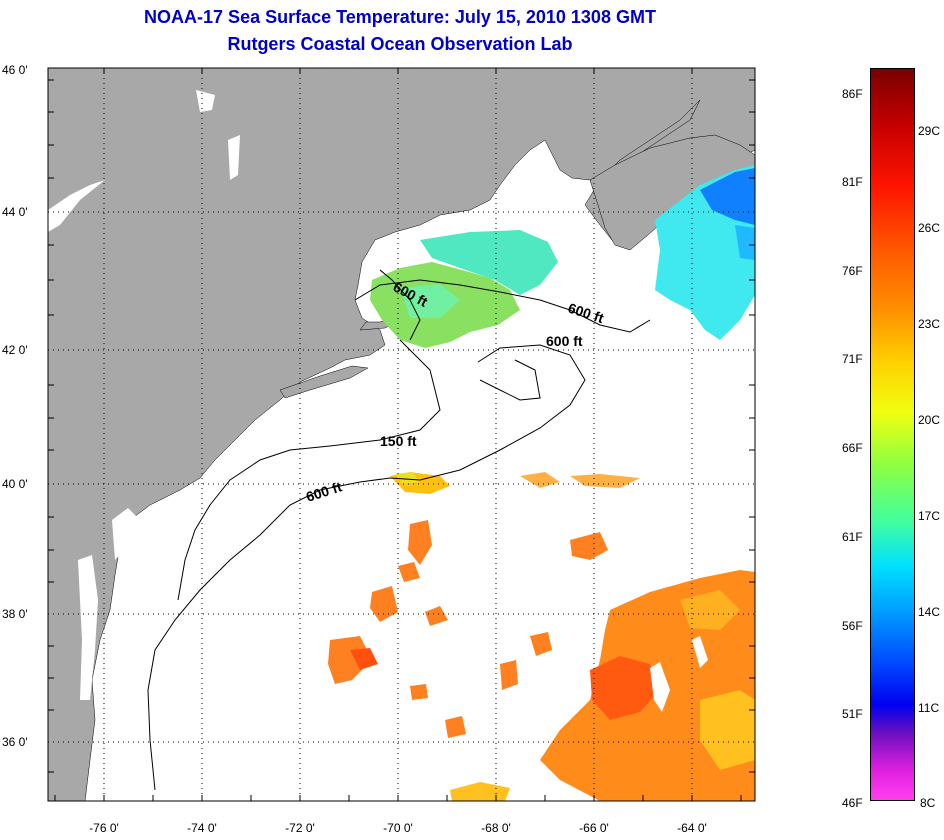 The width and height of the screenshot is (944, 840). I want to click on colorbar-f-label: 86F, so click(852, 94).